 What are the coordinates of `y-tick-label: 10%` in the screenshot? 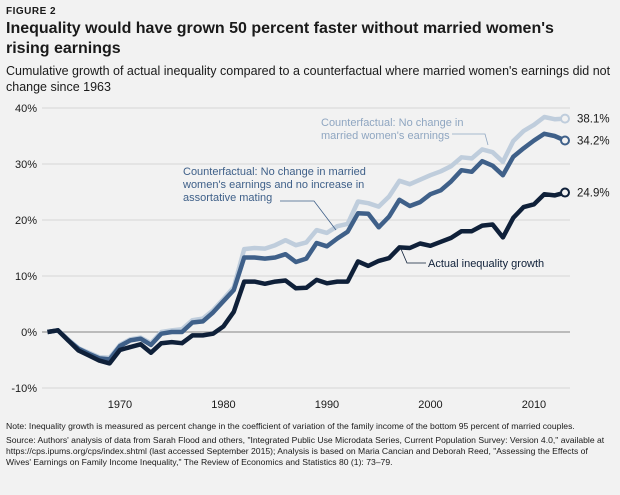 It's located at (26, 277).